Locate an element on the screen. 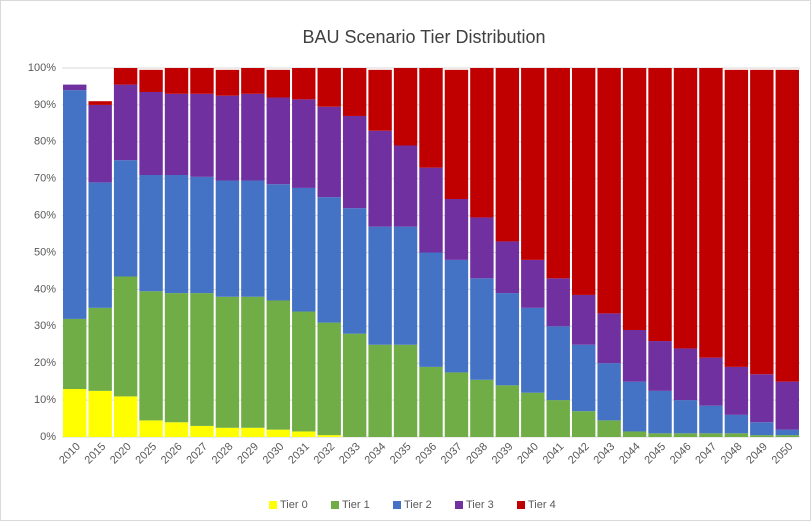  y-tick-label: 100% is located at coordinates (42, 68).